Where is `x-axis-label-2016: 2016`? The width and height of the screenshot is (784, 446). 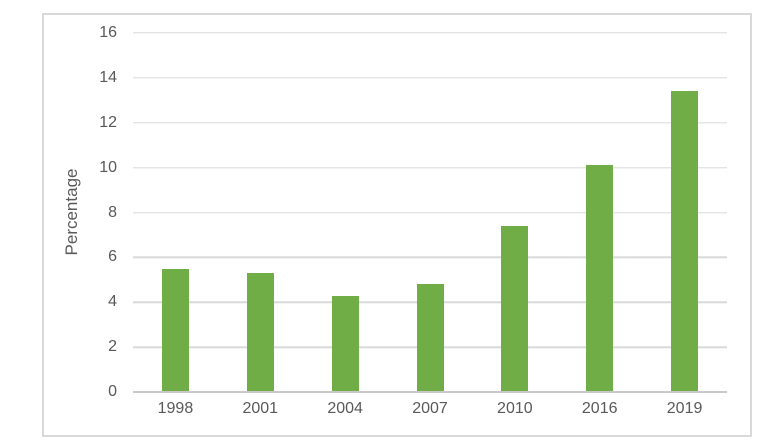
x-axis-label-2016: 2016 is located at coordinates (599, 408).